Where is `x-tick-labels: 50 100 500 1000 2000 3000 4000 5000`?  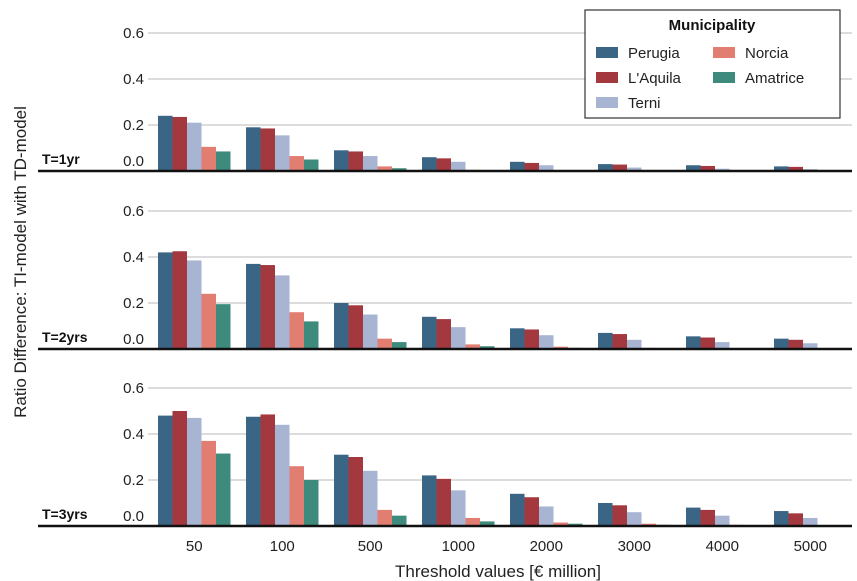 x-tick-labels: 50 100 500 1000 2000 3000 4000 5000 is located at coordinates (506, 546).